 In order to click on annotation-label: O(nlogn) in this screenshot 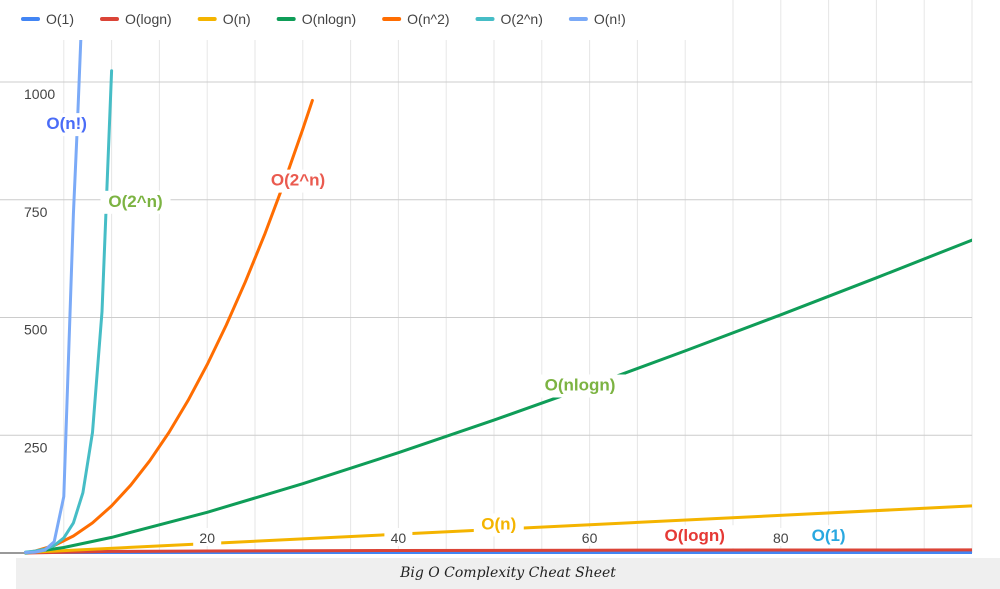, I will do `click(580, 385)`.